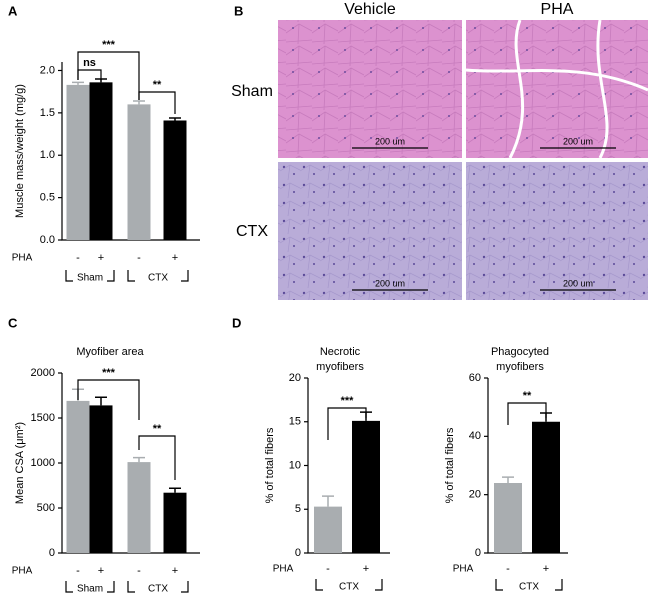 The width and height of the screenshot is (650, 596). What do you see at coordinates (370, 9) in the screenshot?
I see `column-label: Vehicle` at bounding box center [370, 9].